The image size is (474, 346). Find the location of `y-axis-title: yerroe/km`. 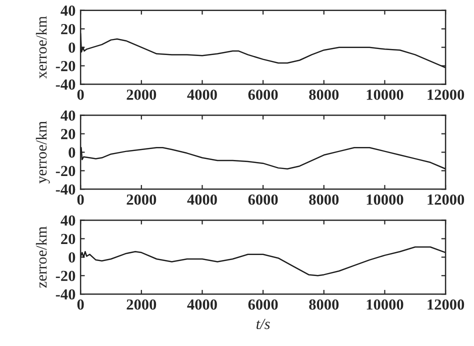

y-axis-title: yerroe/km is located at coordinates (43, 152).